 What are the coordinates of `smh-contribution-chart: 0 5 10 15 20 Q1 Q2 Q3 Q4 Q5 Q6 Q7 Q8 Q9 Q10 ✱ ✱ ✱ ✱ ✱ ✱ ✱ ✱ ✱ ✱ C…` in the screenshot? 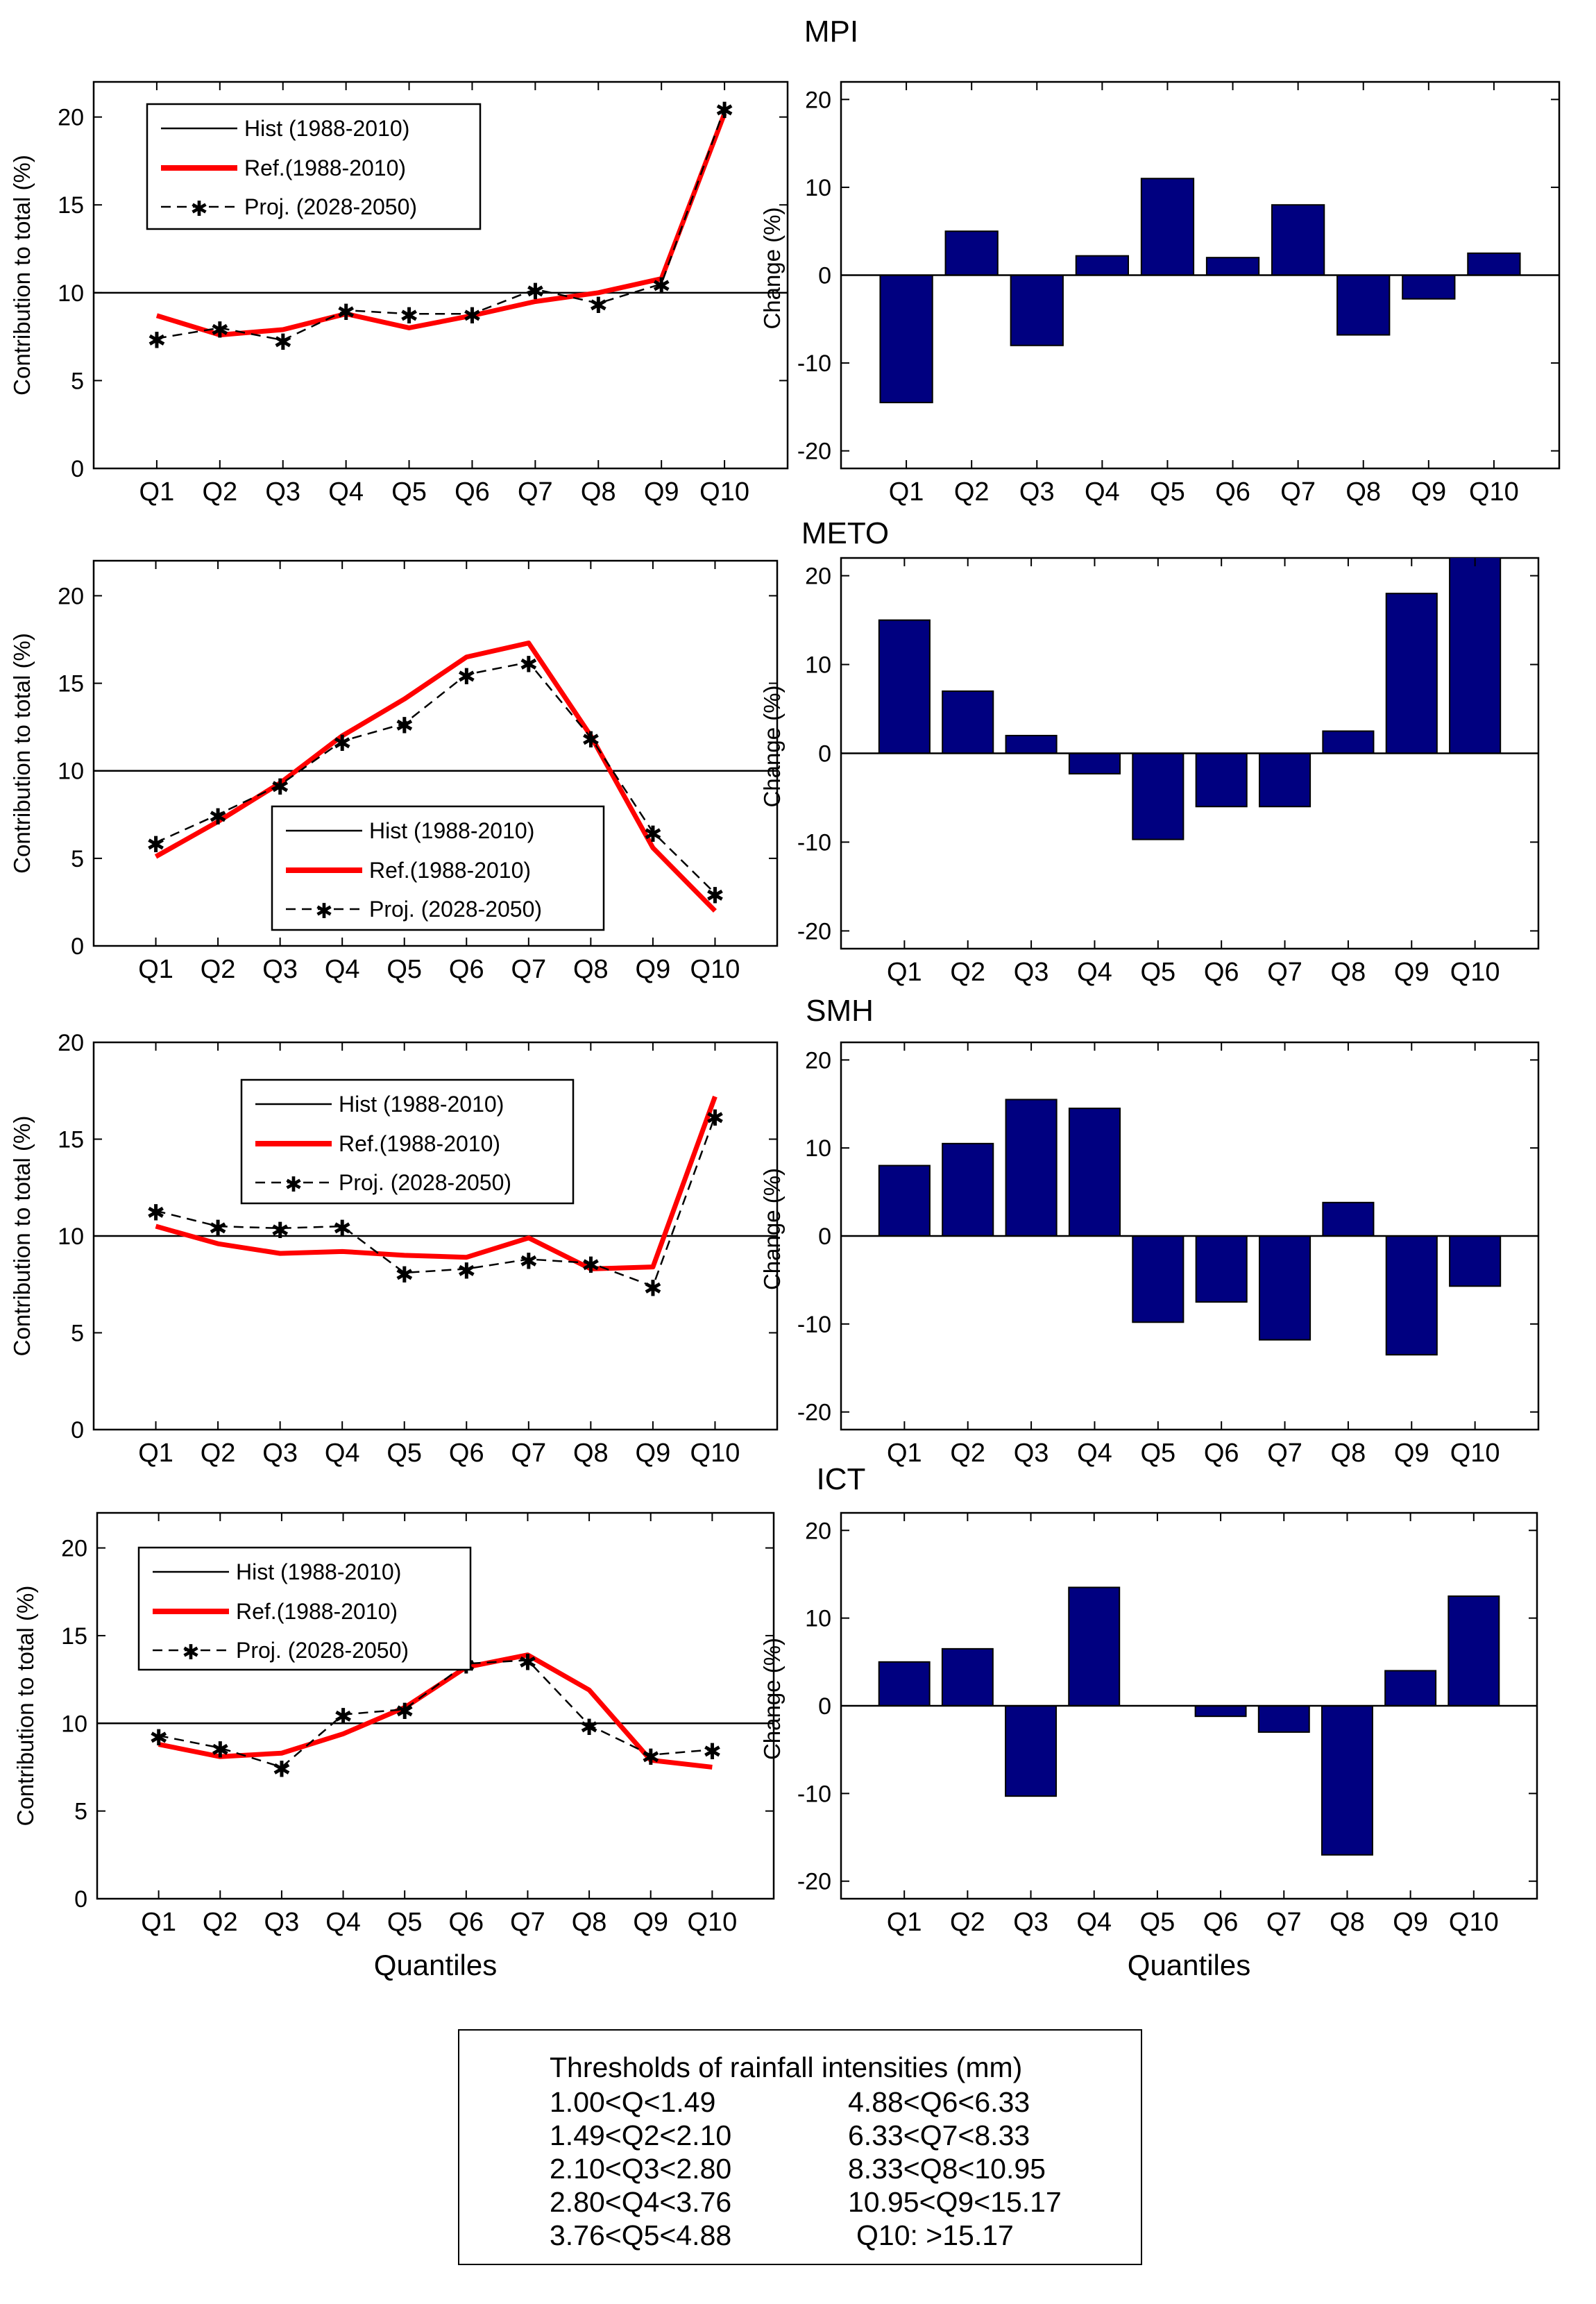 It's located at (394, 1249).